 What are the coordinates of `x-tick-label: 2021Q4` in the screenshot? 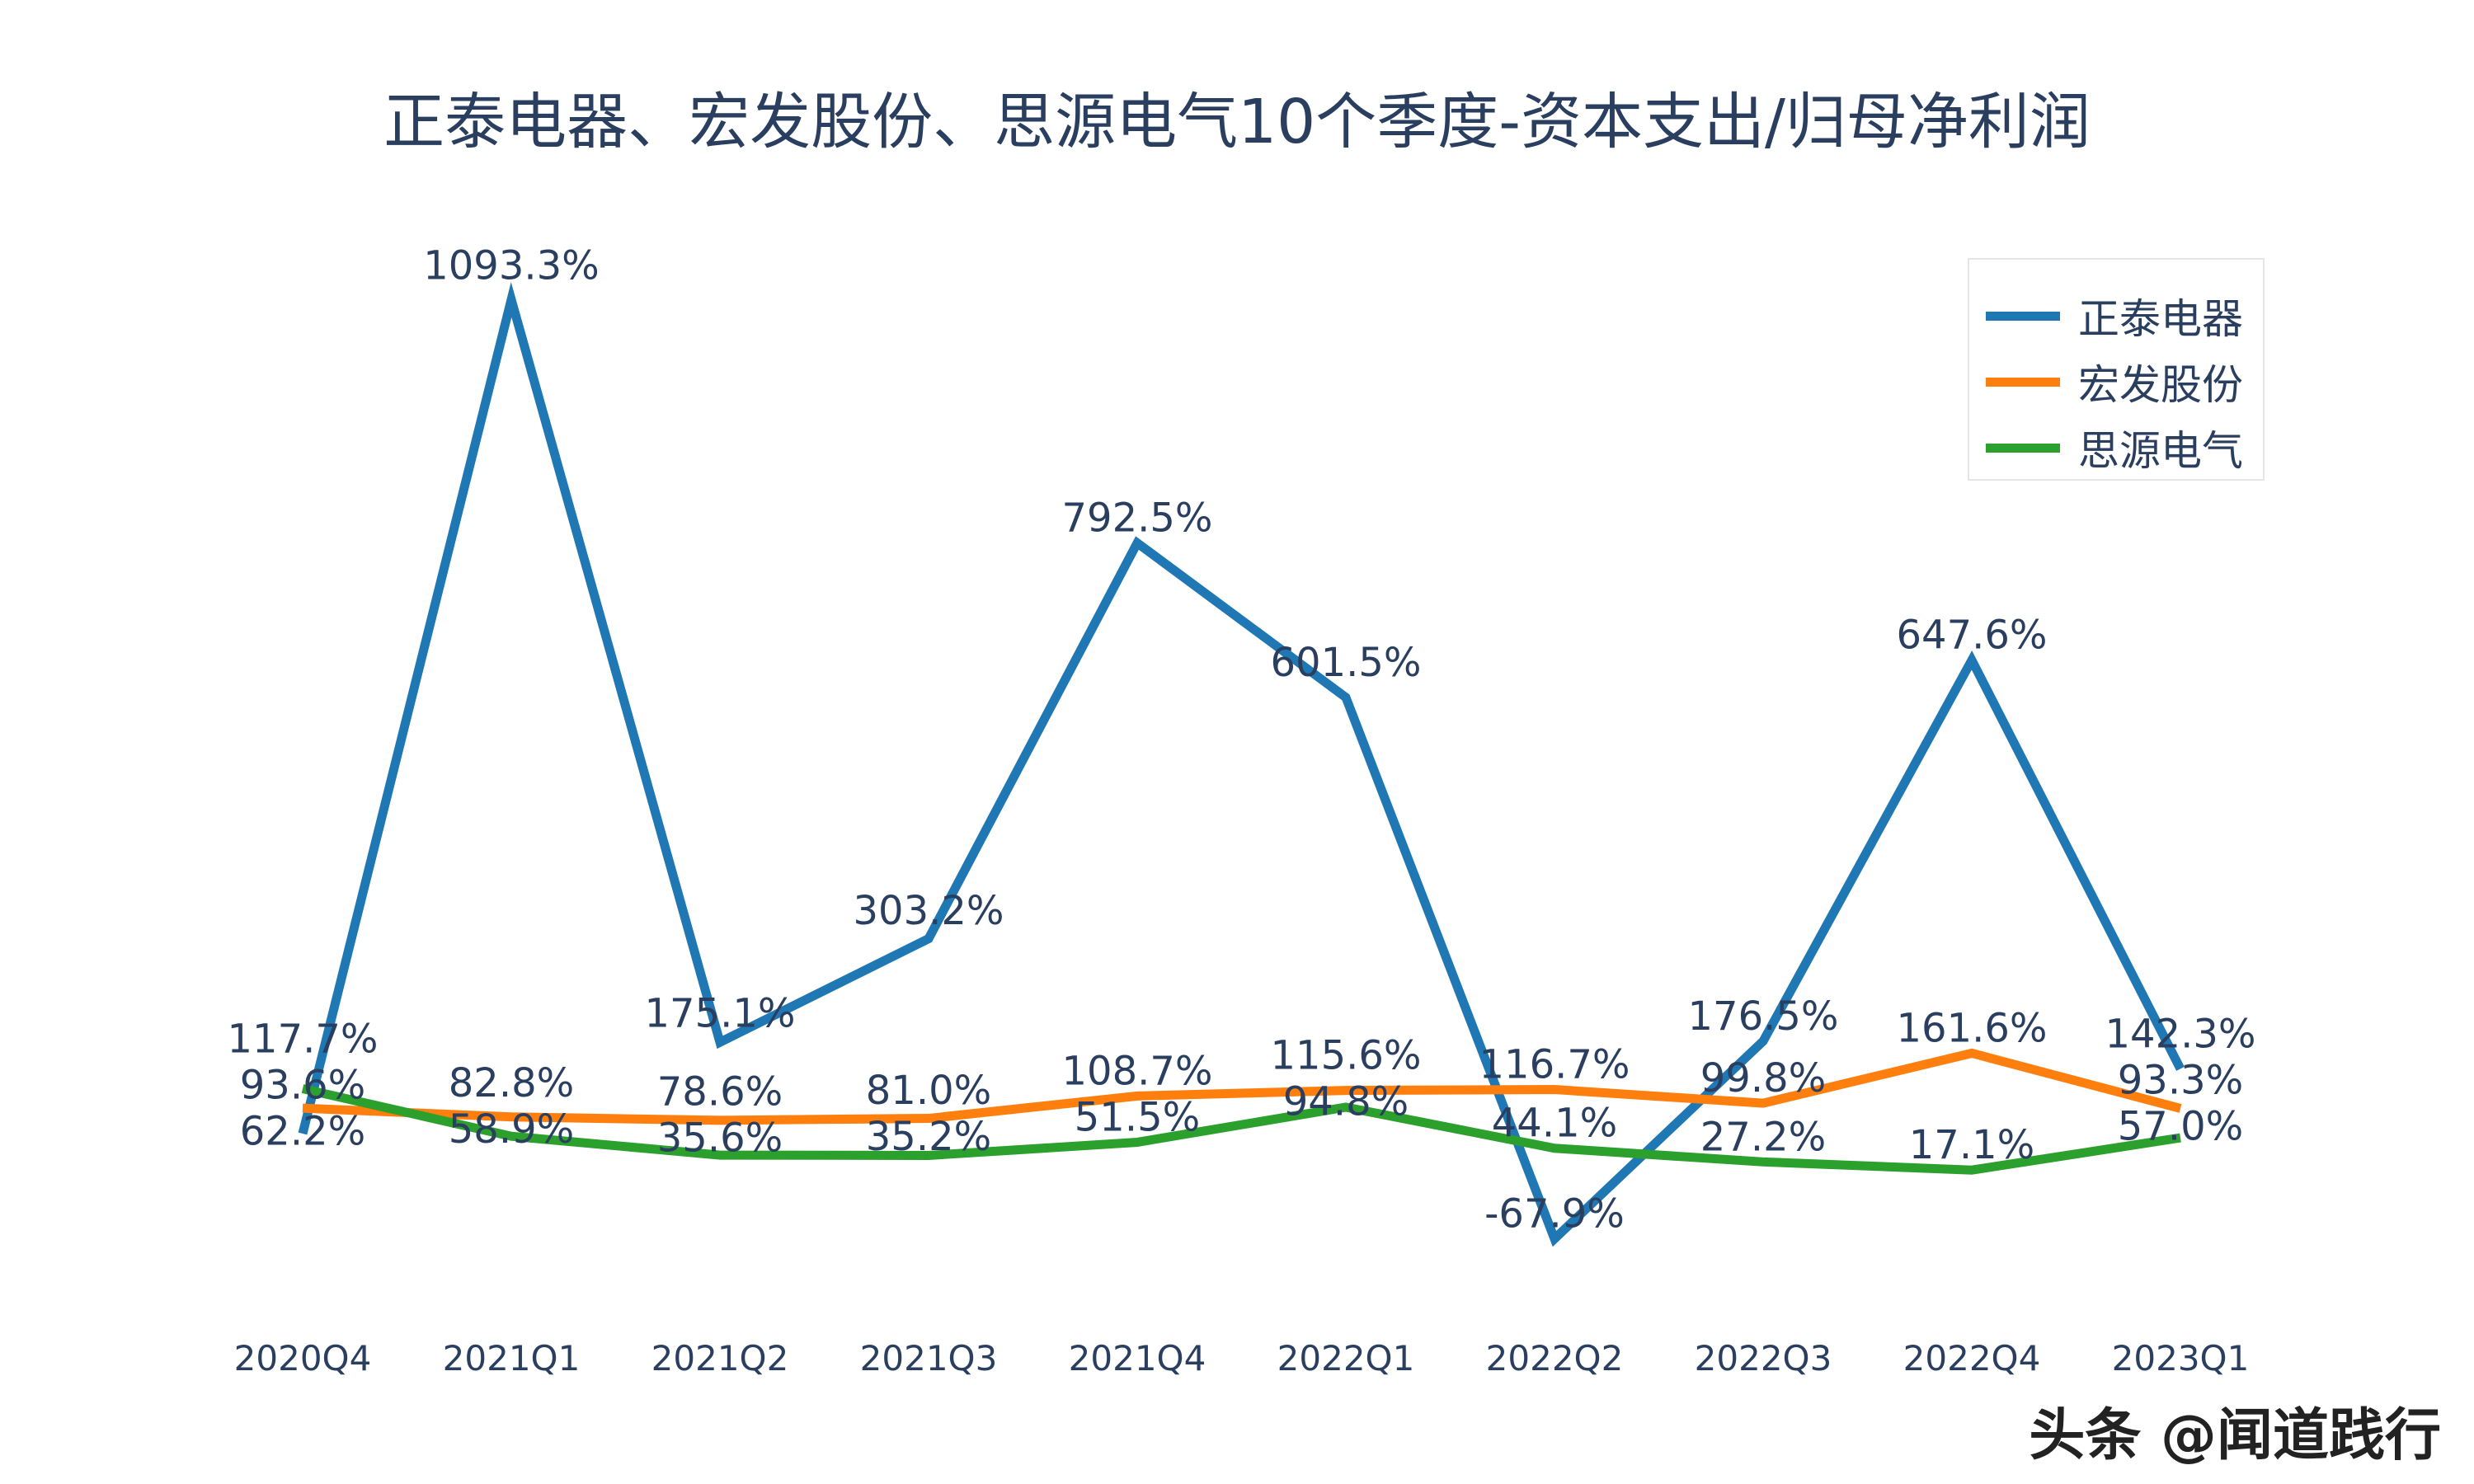 It's located at (1137, 1358).